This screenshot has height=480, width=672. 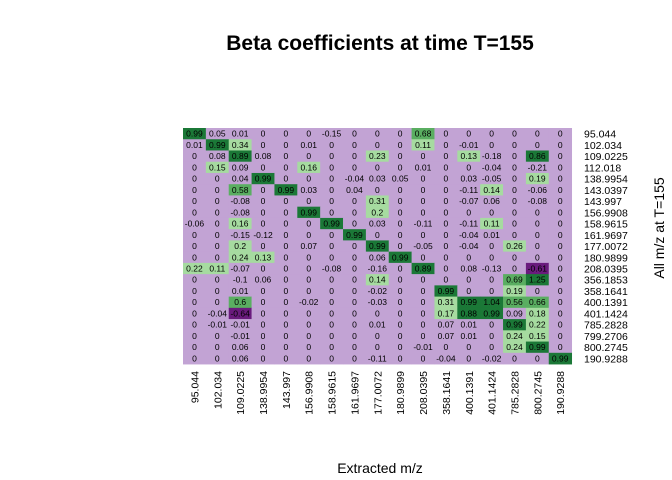 What do you see at coordinates (492, 167) in the screenshot?
I see `cell-value-label: -0.04` at bounding box center [492, 167].